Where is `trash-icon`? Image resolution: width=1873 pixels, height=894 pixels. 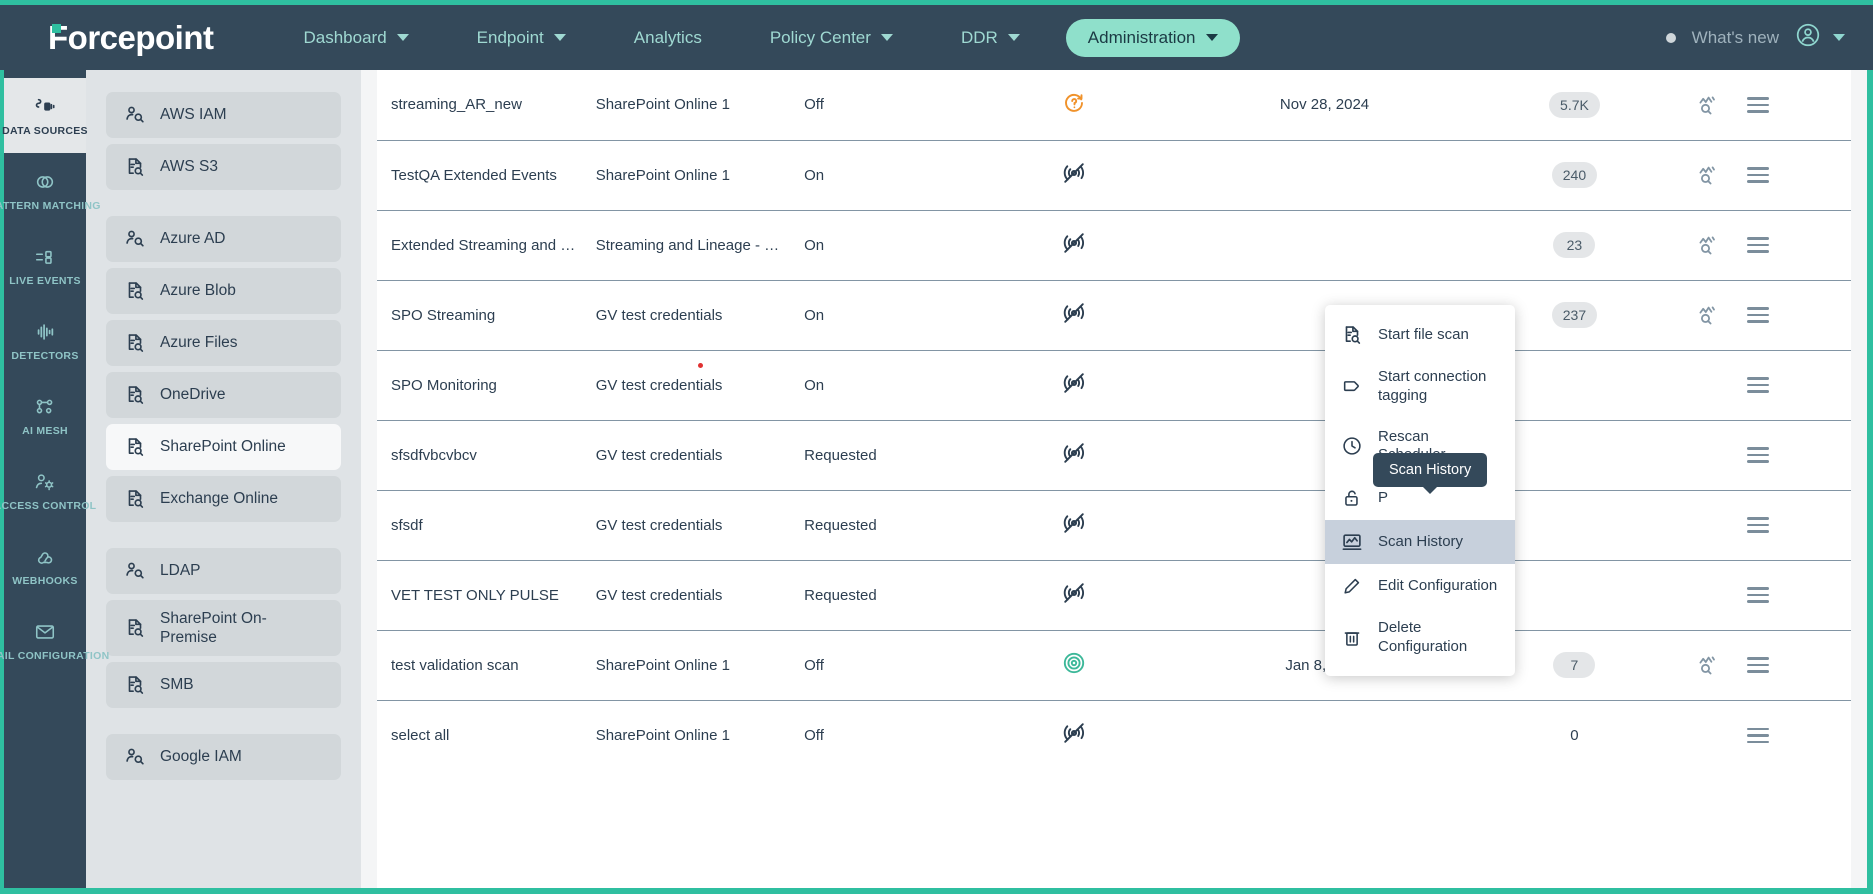
trash-icon is located at coordinates (1352, 638).